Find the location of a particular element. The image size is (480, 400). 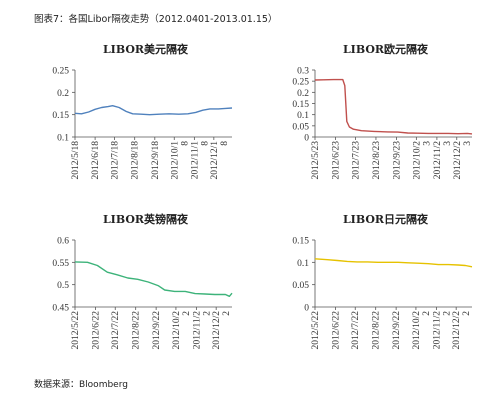

y-tick-label: 0.6 is located at coordinates (63, 242).